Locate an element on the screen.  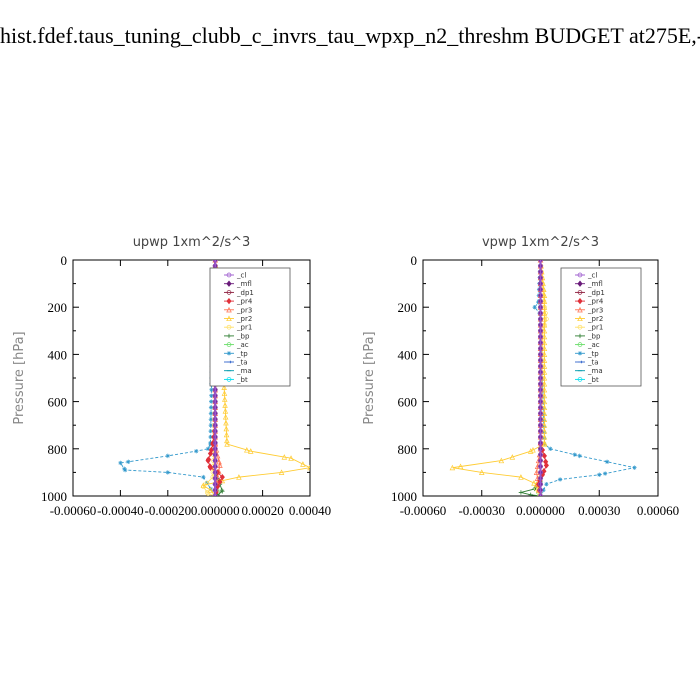
legend-entry: _ac is located at coordinates (587, 345).